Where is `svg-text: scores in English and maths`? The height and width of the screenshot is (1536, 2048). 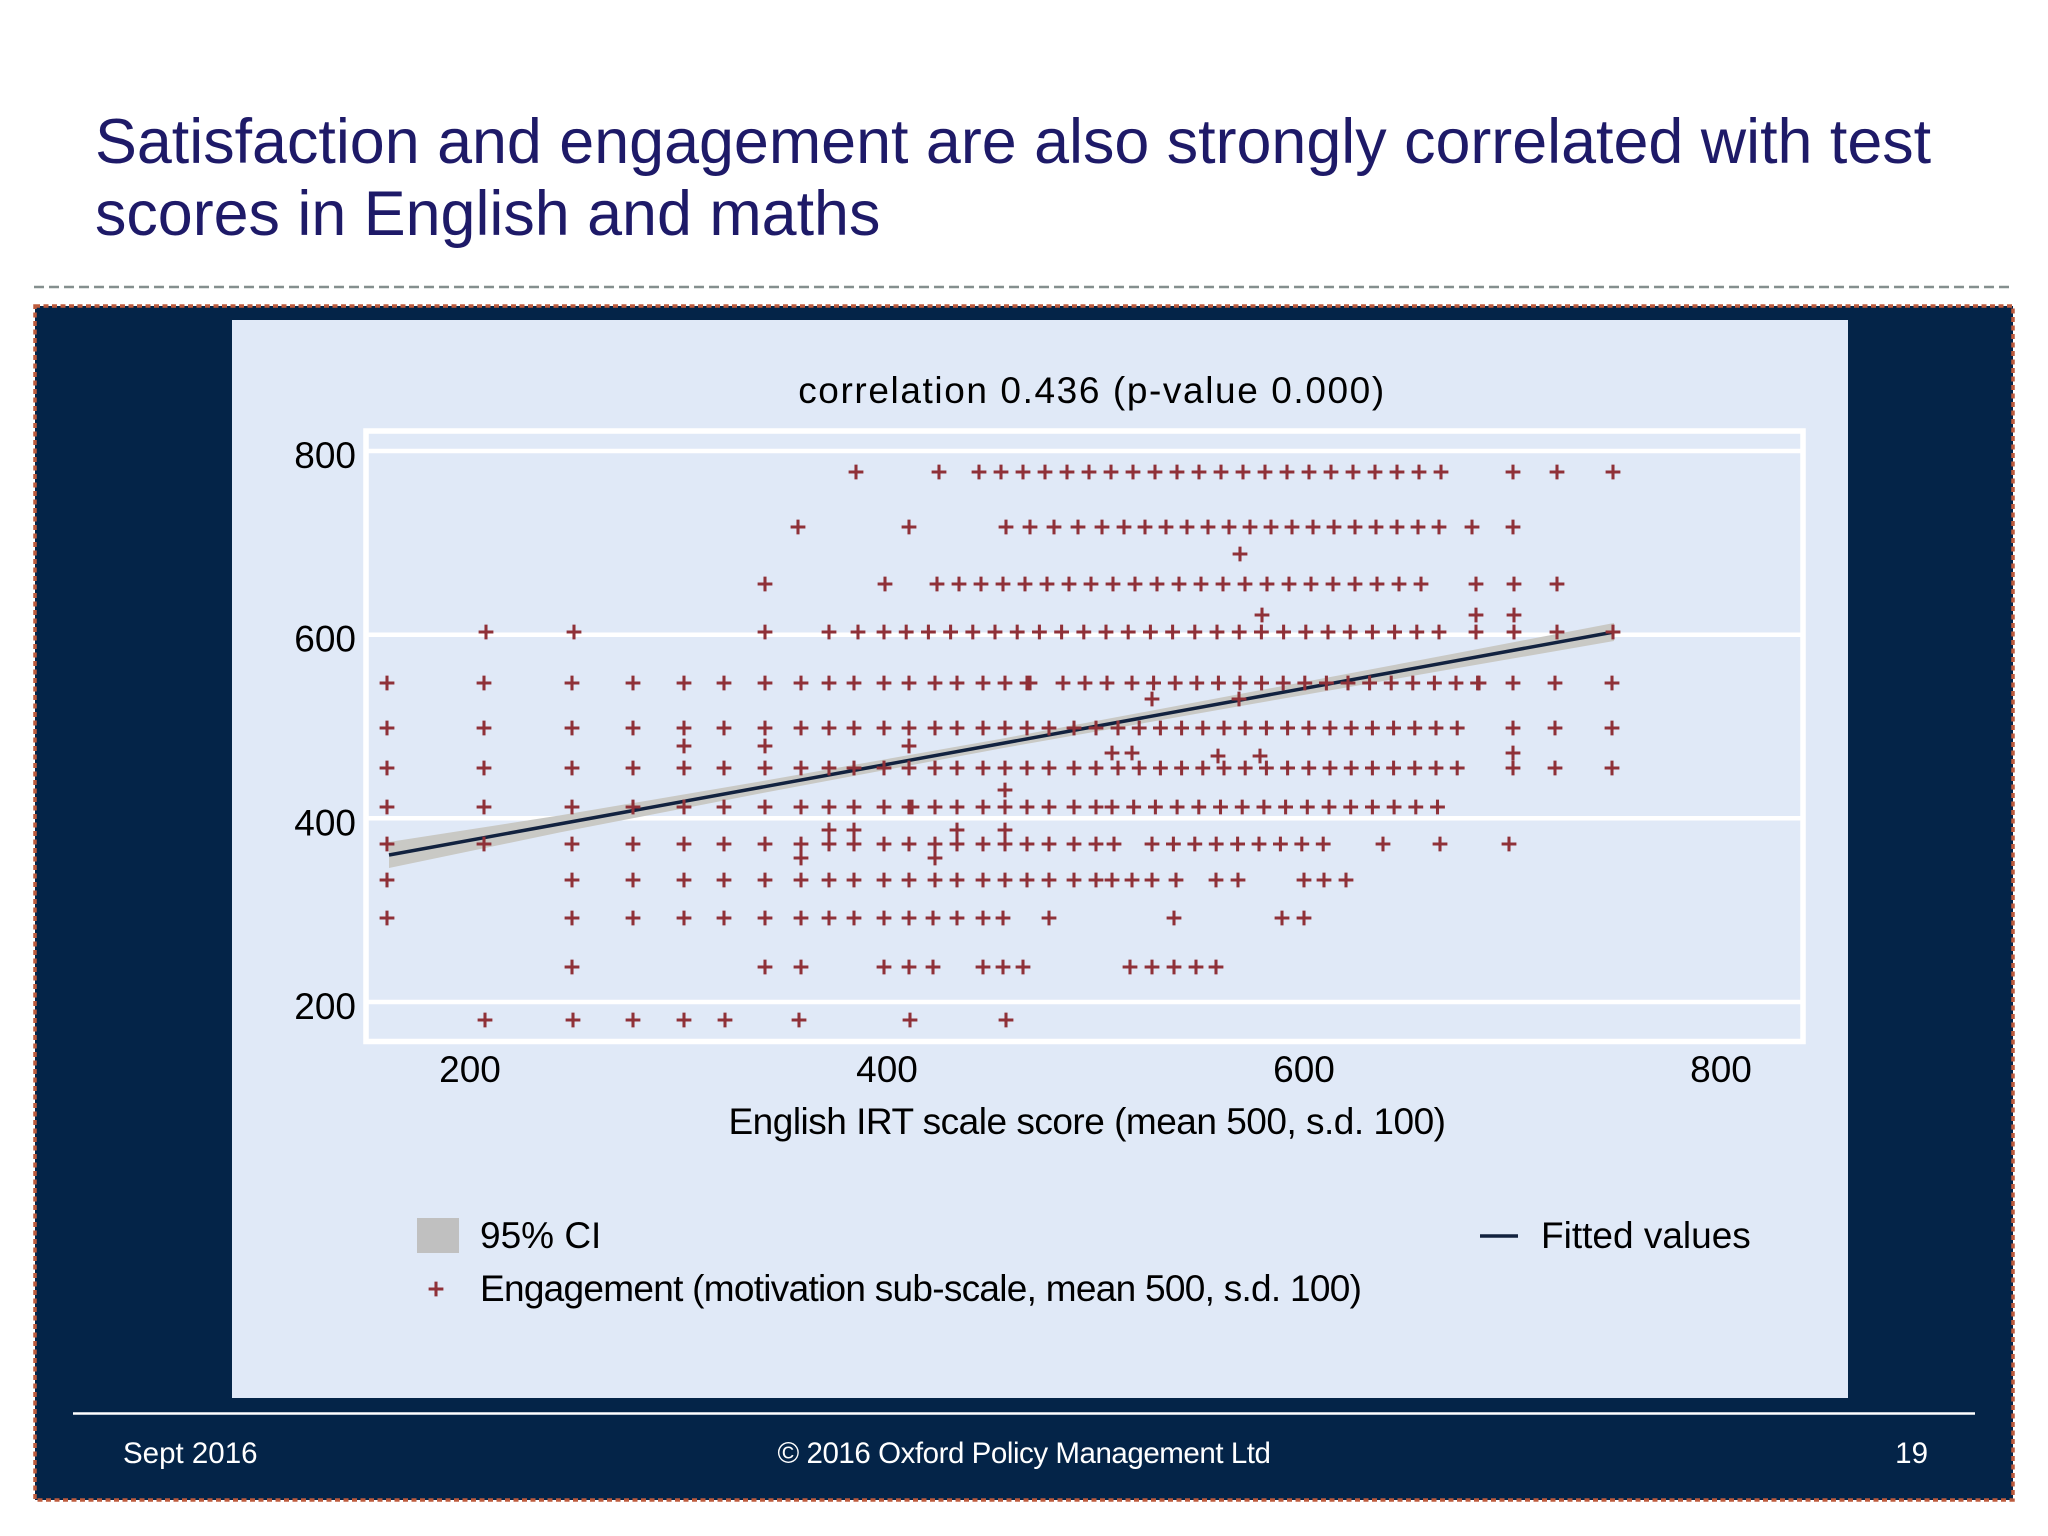 svg-text: scores in English and maths is located at coordinates (487, 214).